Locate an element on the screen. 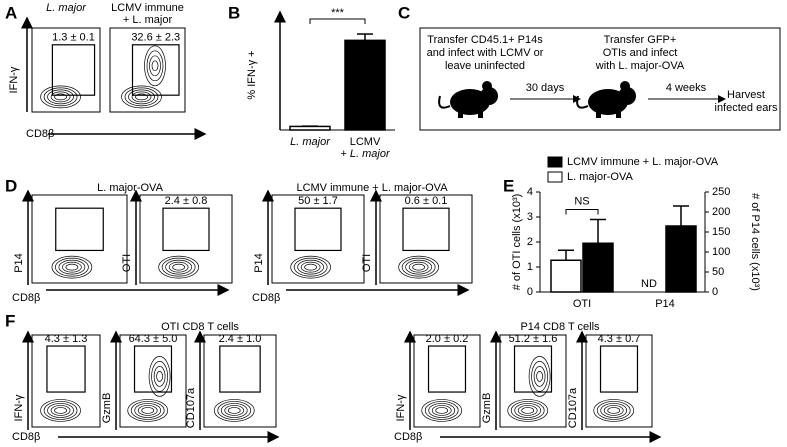  step-text: and infect with LCMV or is located at coordinates (485, 53).